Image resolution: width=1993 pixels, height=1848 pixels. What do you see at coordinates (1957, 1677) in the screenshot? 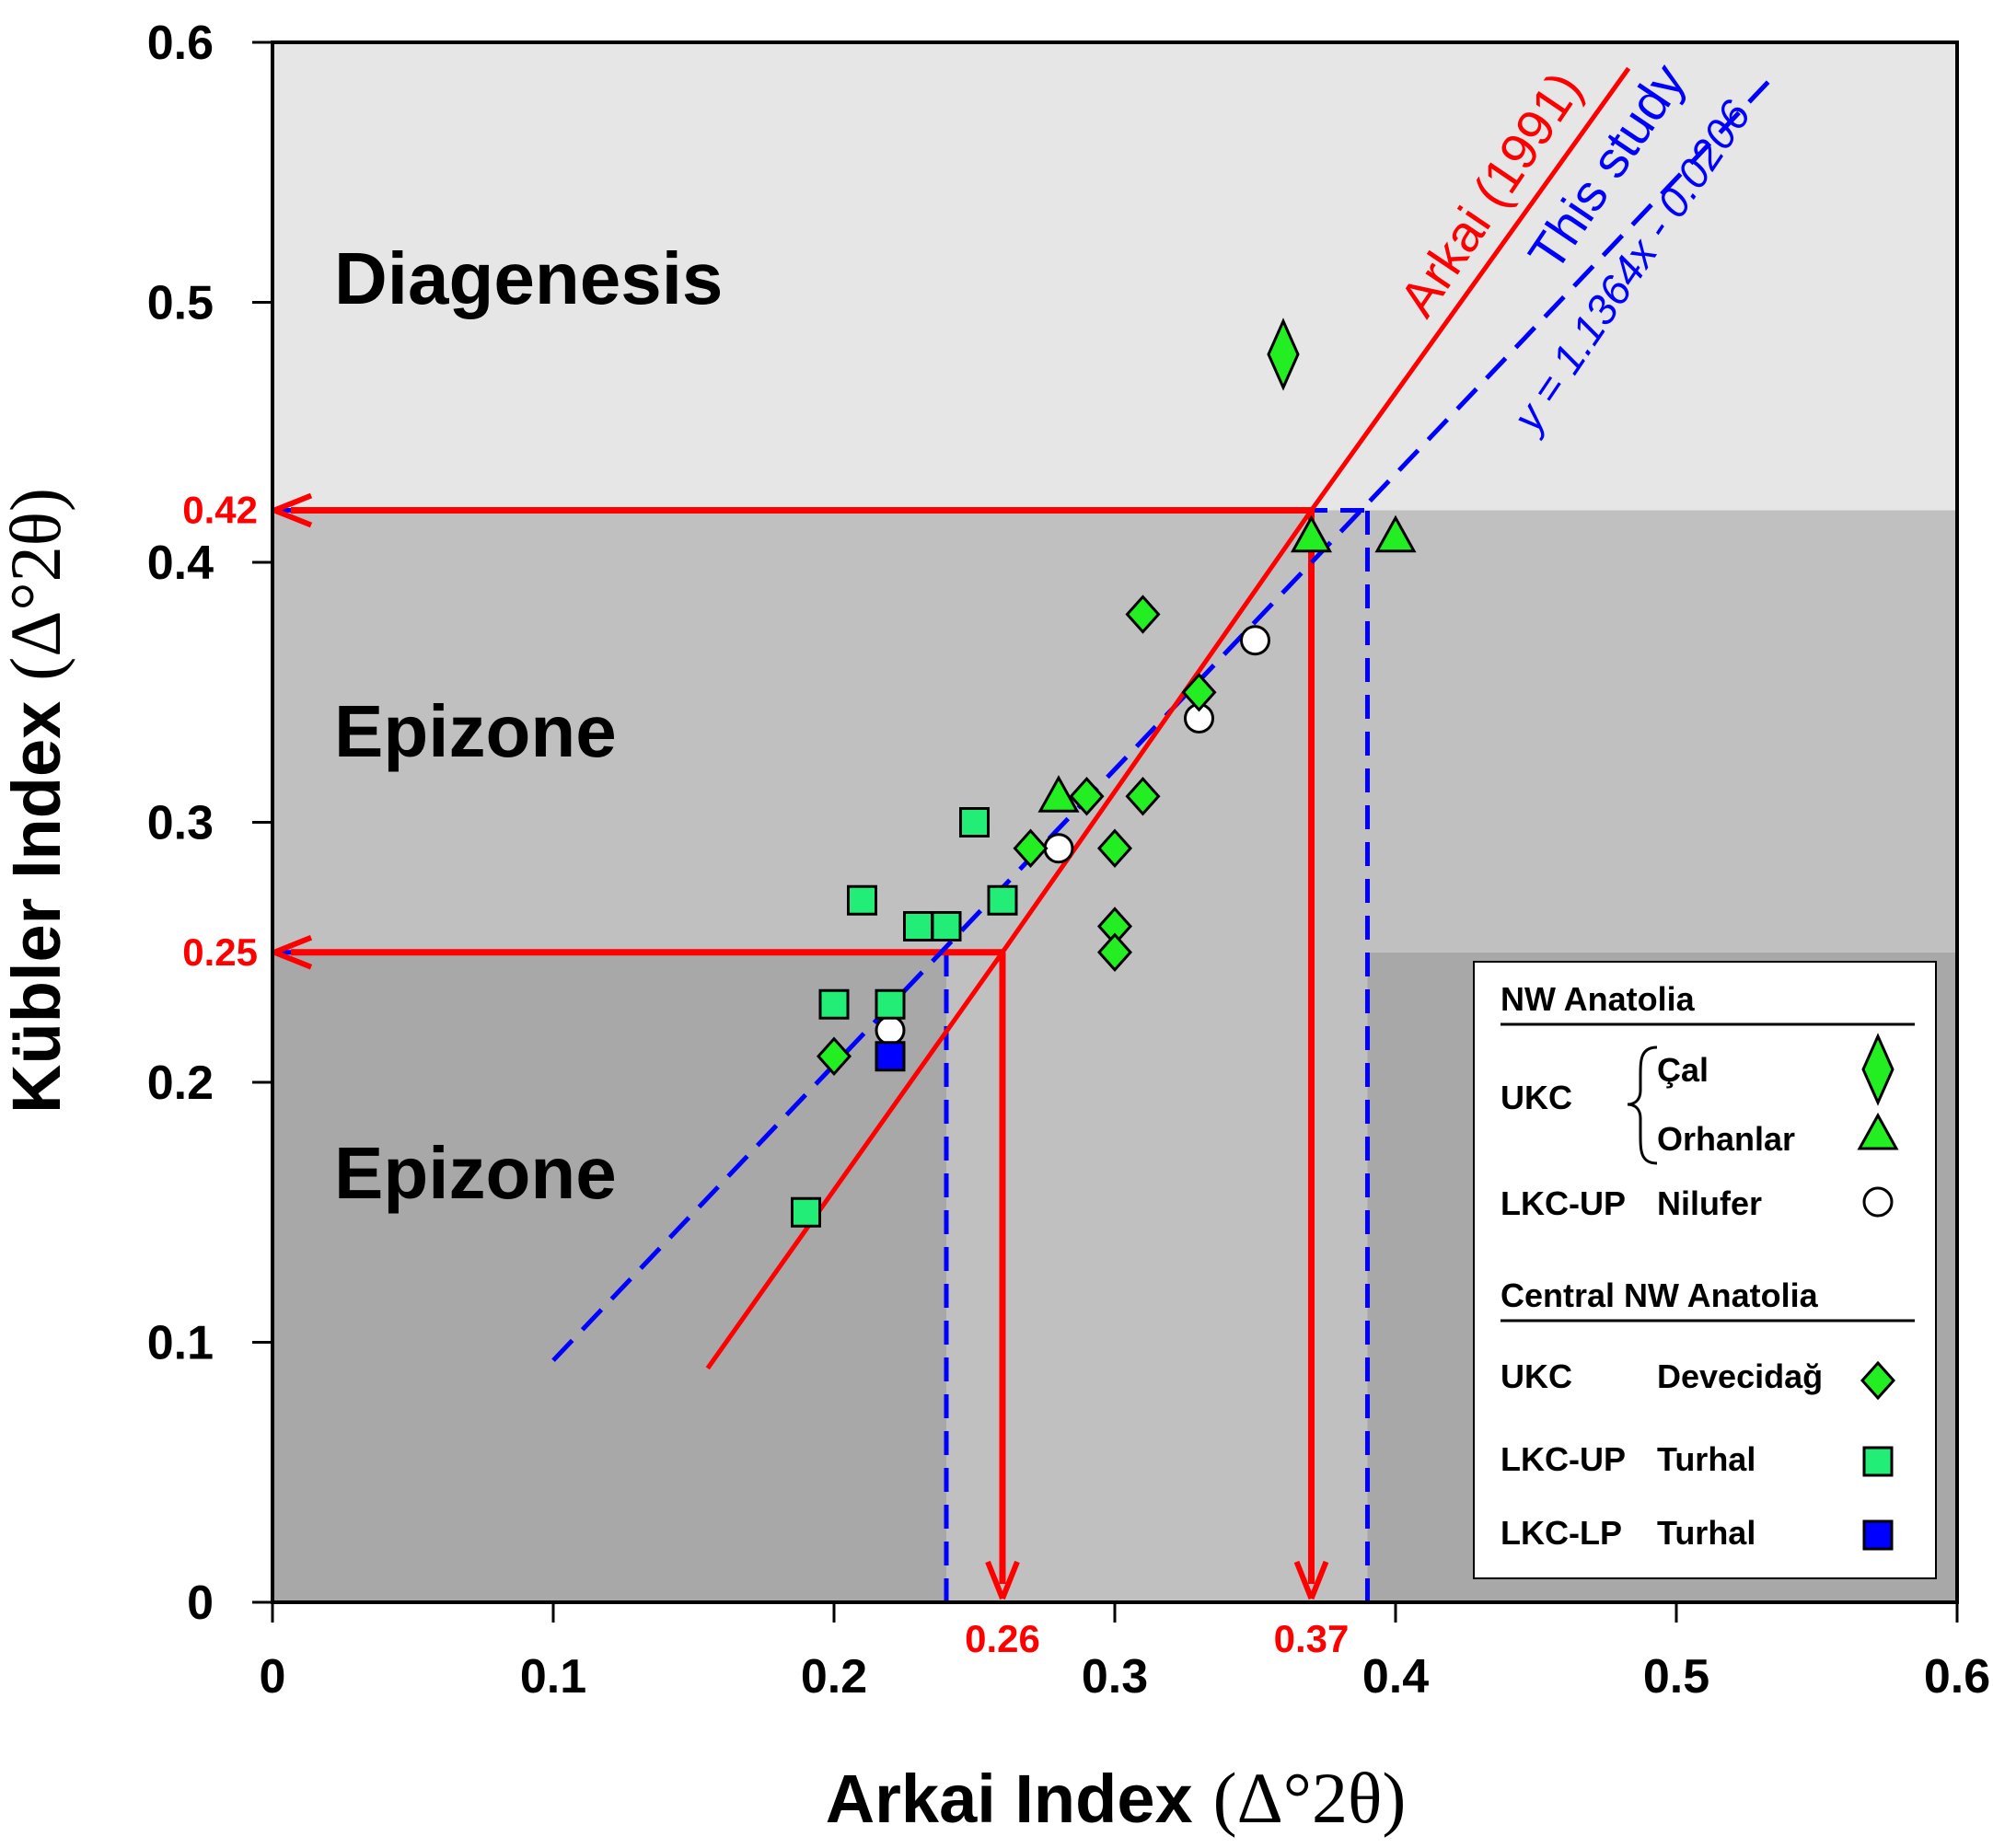
I see `x-tick-label: 0.6` at bounding box center [1957, 1677].